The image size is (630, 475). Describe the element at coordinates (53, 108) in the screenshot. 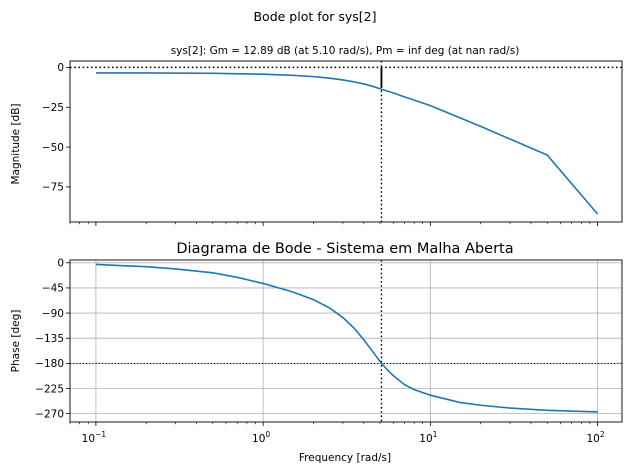

I see `mag-y-tick-label: −25` at that location.